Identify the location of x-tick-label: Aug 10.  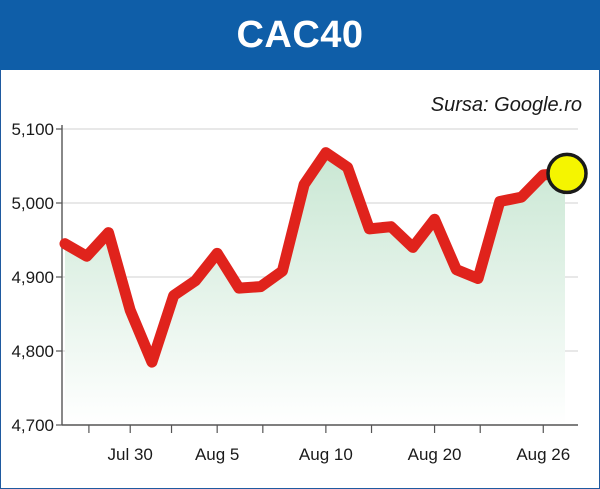
(326, 454).